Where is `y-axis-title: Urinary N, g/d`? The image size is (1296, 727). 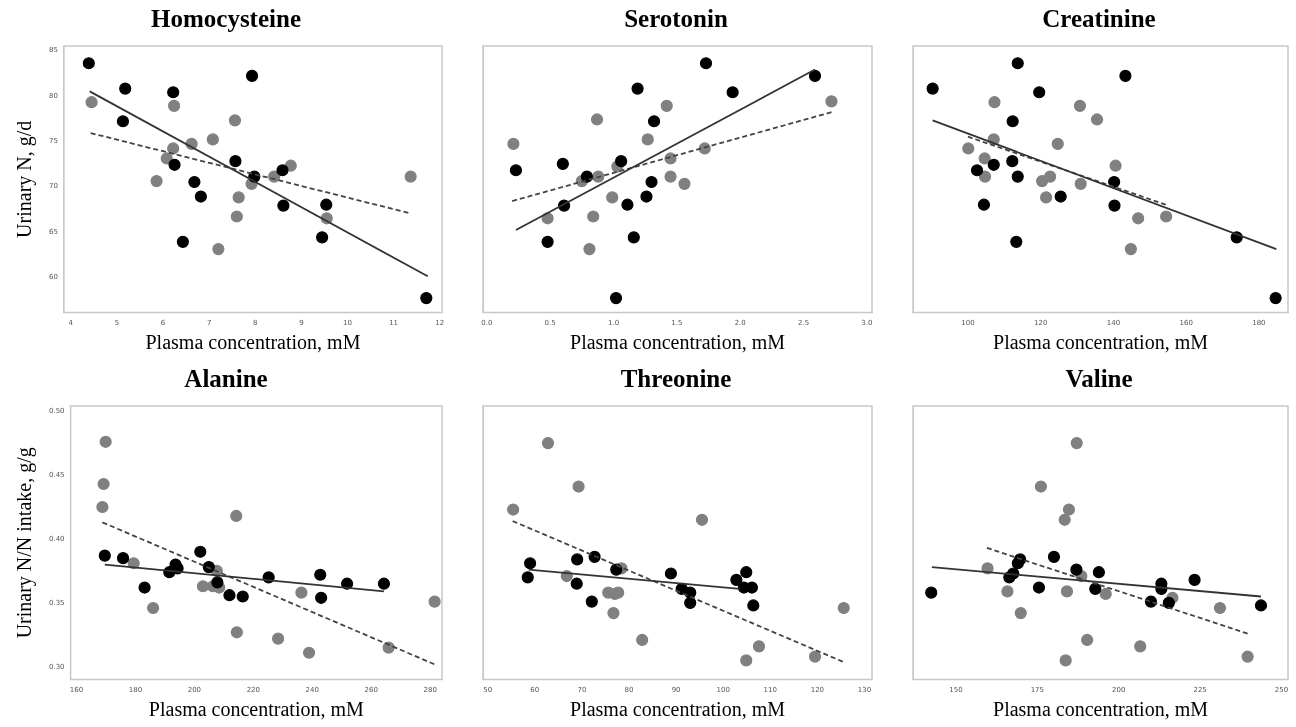 y-axis-title: Urinary N, g/d is located at coordinates (25, 179).